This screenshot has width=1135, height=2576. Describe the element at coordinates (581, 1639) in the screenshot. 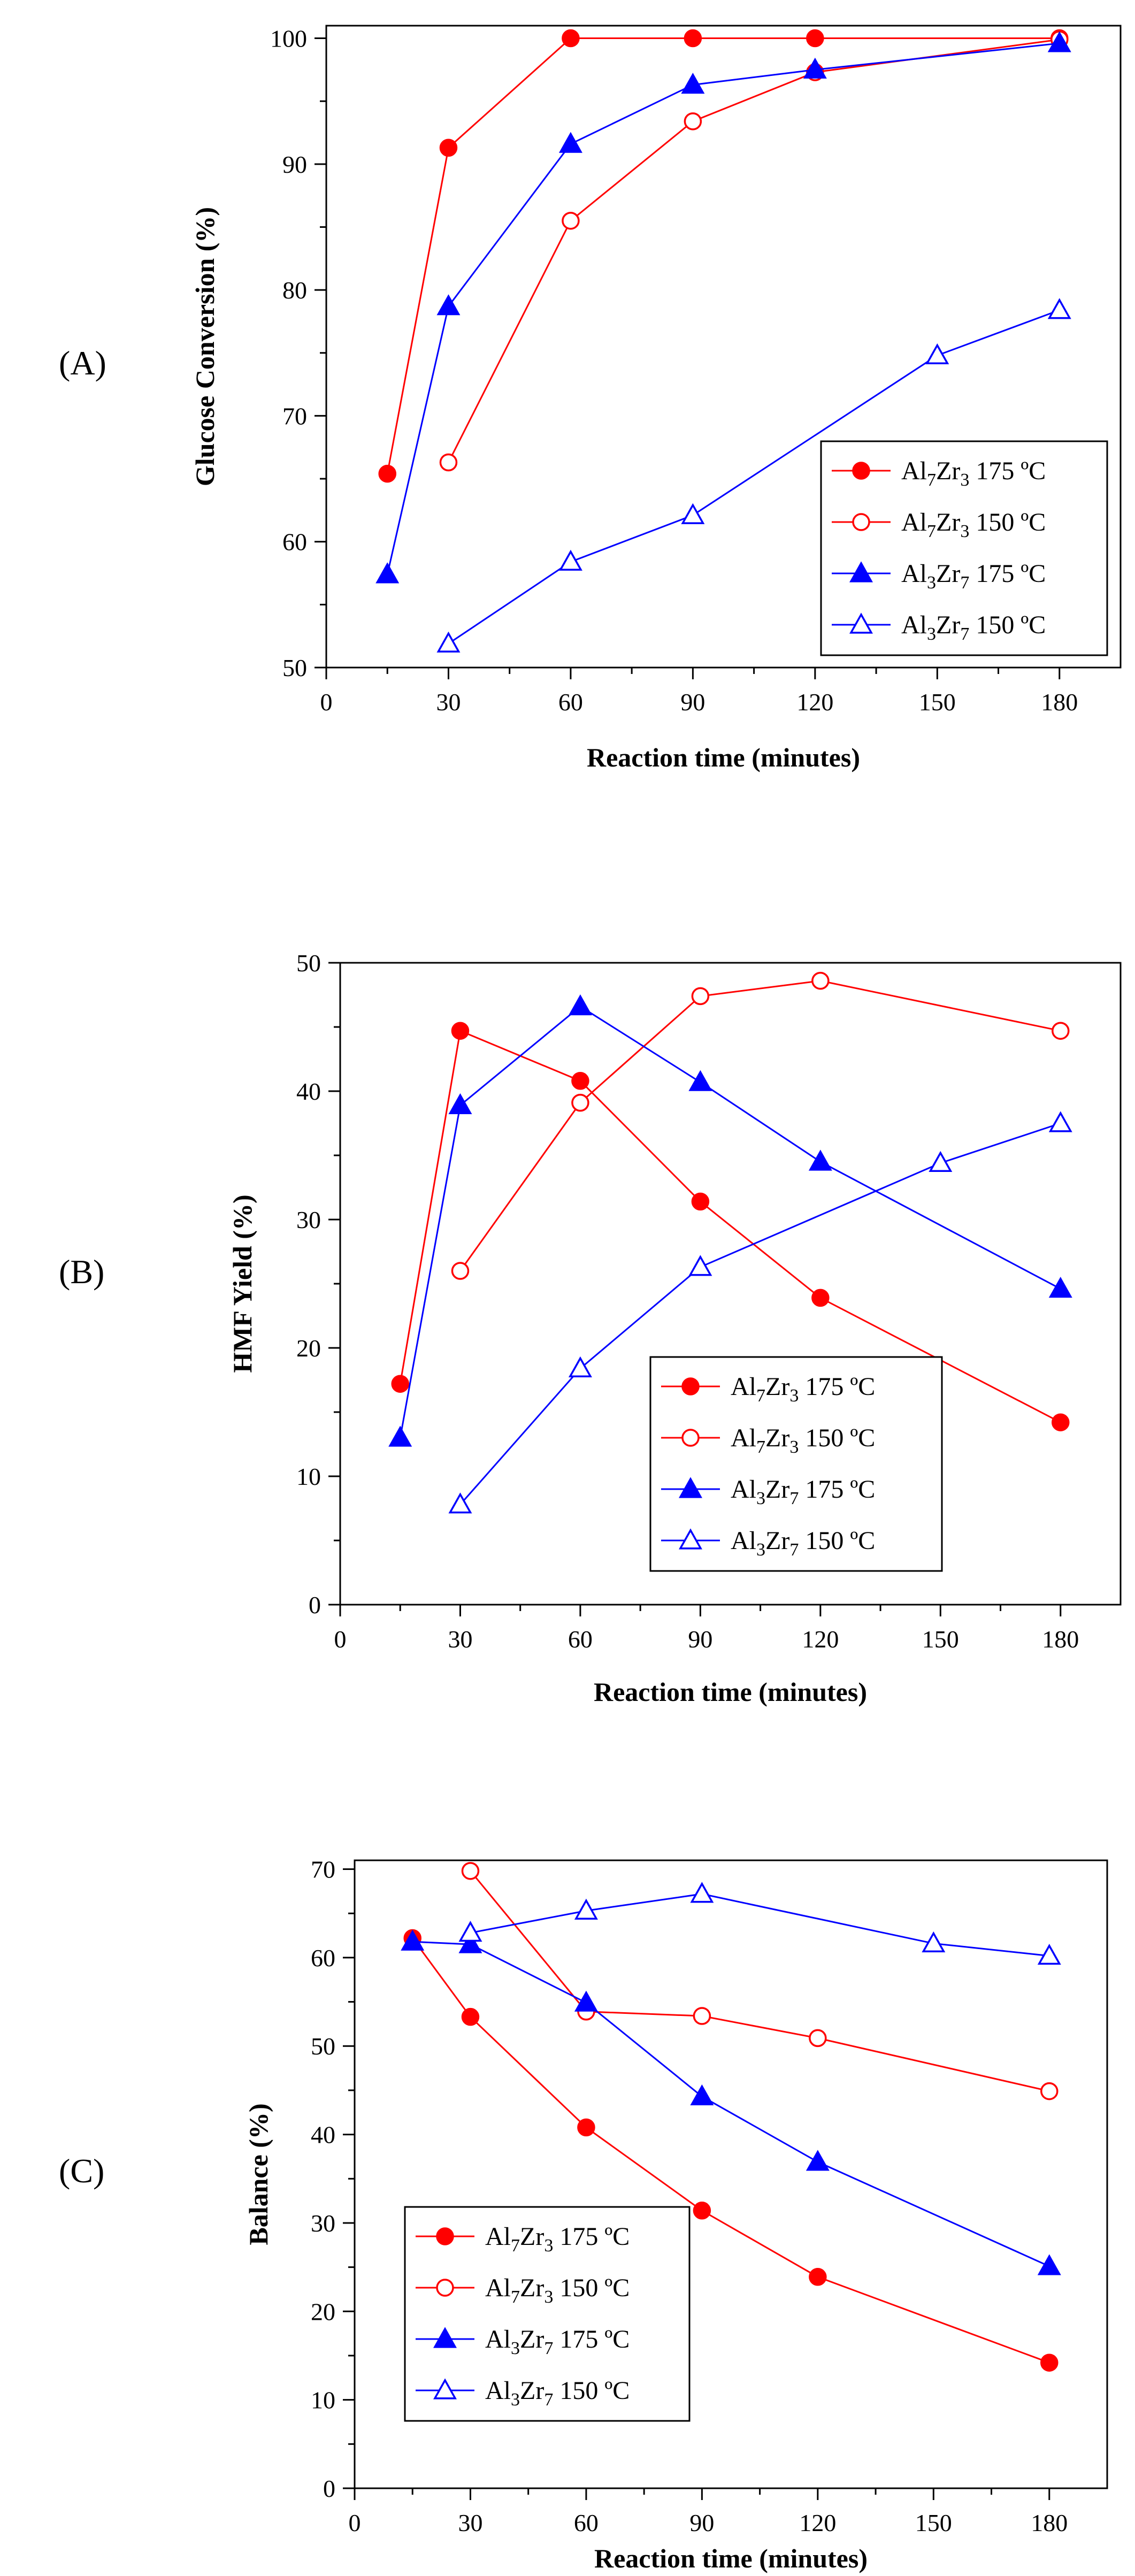

I see `x-tick-label: 60` at that location.